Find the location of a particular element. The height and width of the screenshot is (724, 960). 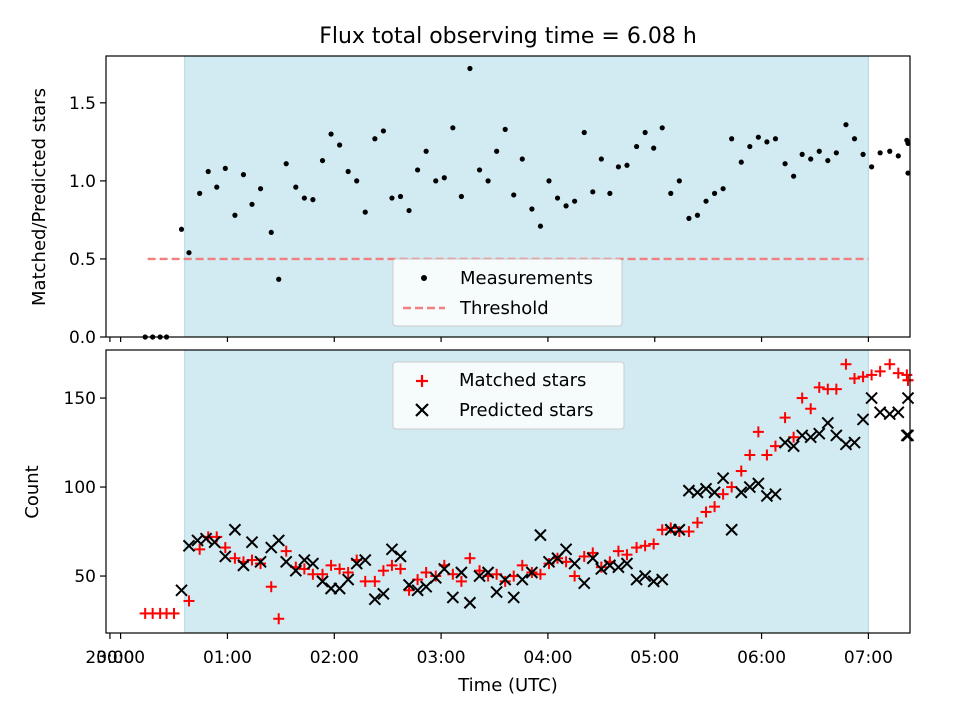

bottom-y-tick-label: 100 is located at coordinates (80, 488).